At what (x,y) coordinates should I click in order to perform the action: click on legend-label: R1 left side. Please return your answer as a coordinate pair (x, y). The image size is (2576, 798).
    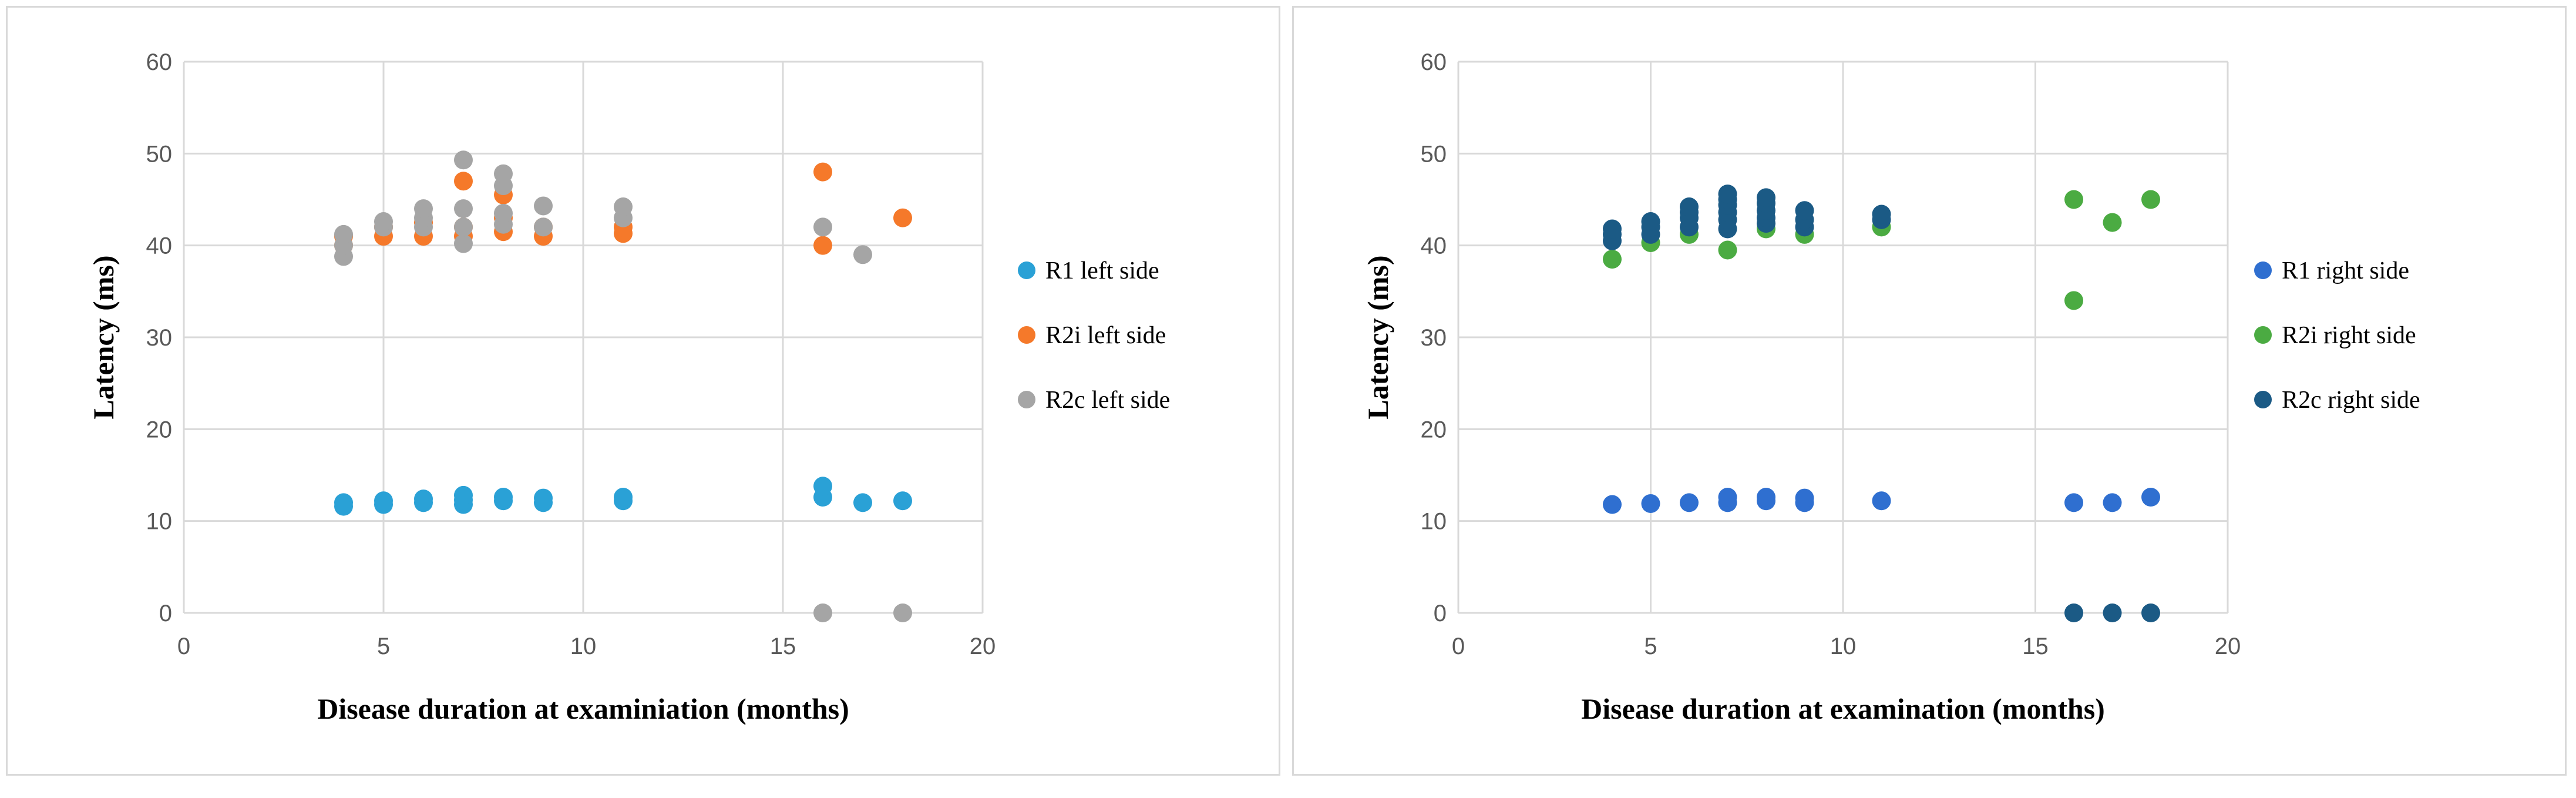
    Looking at the image, I should click on (1102, 270).